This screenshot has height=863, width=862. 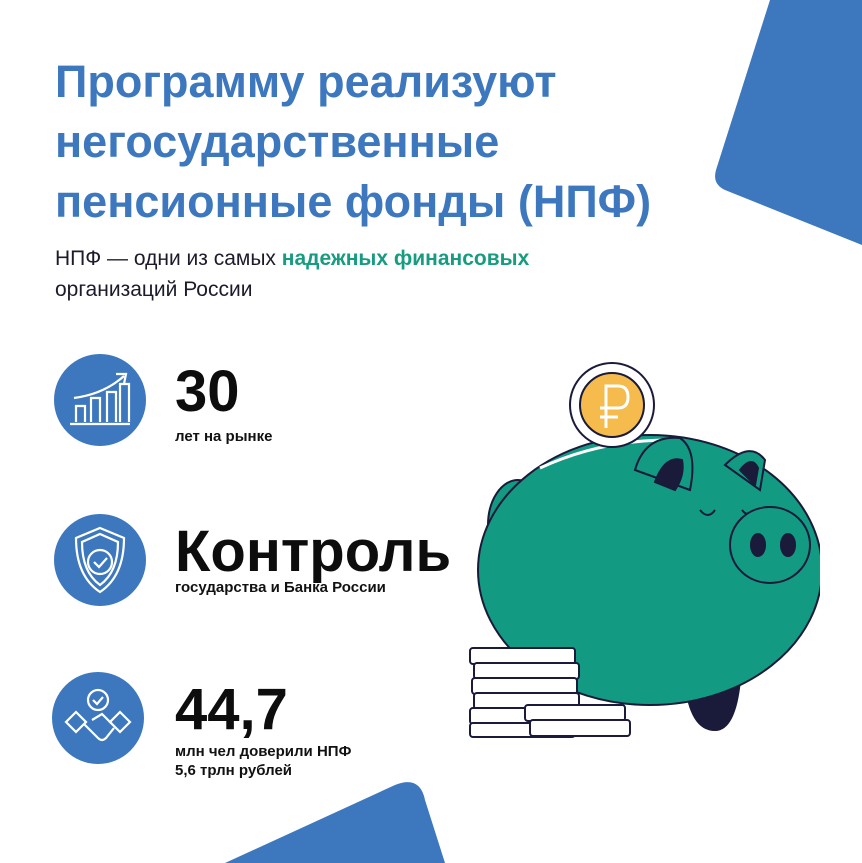 What do you see at coordinates (280, 587) in the screenshot?
I see `stat-label: государства и Банка России` at bounding box center [280, 587].